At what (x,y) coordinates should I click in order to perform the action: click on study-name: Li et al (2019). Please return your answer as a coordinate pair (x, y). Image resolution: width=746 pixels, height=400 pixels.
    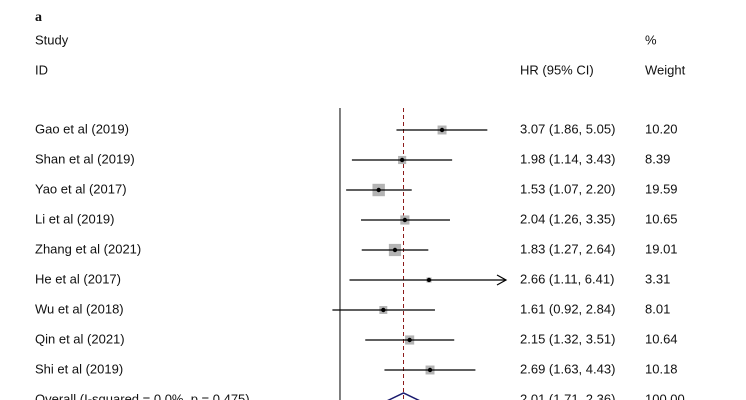
    Looking at the image, I should click on (75, 218).